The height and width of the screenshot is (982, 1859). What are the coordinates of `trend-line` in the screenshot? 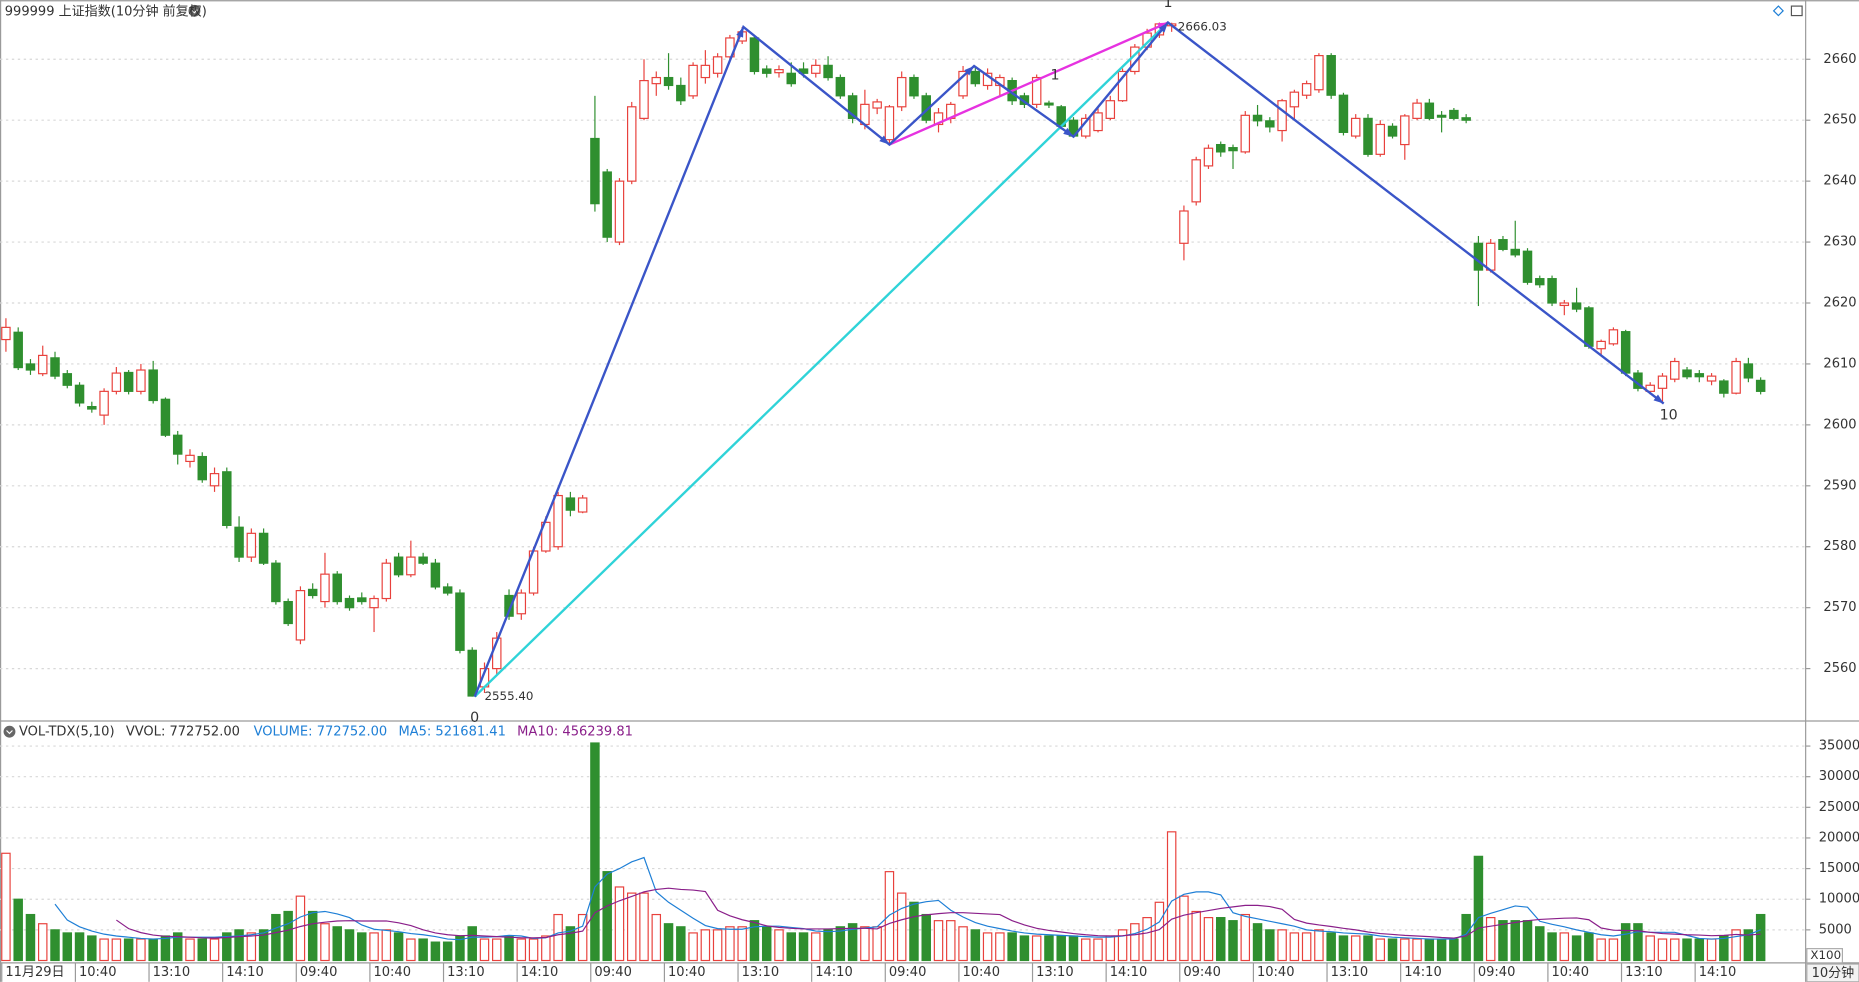 It's located at (1028, 83).